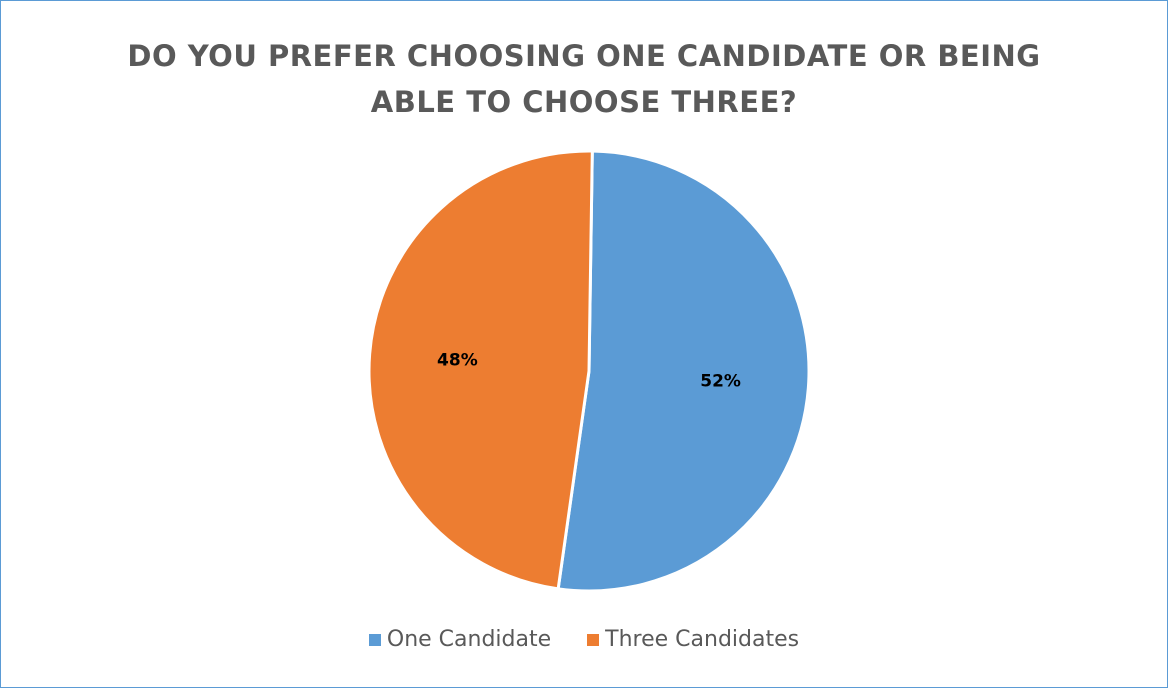 The height and width of the screenshot is (688, 1168). What do you see at coordinates (457, 361) in the screenshot?
I see `data-label-three-candidates: 48%` at bounding box center [457, 361].